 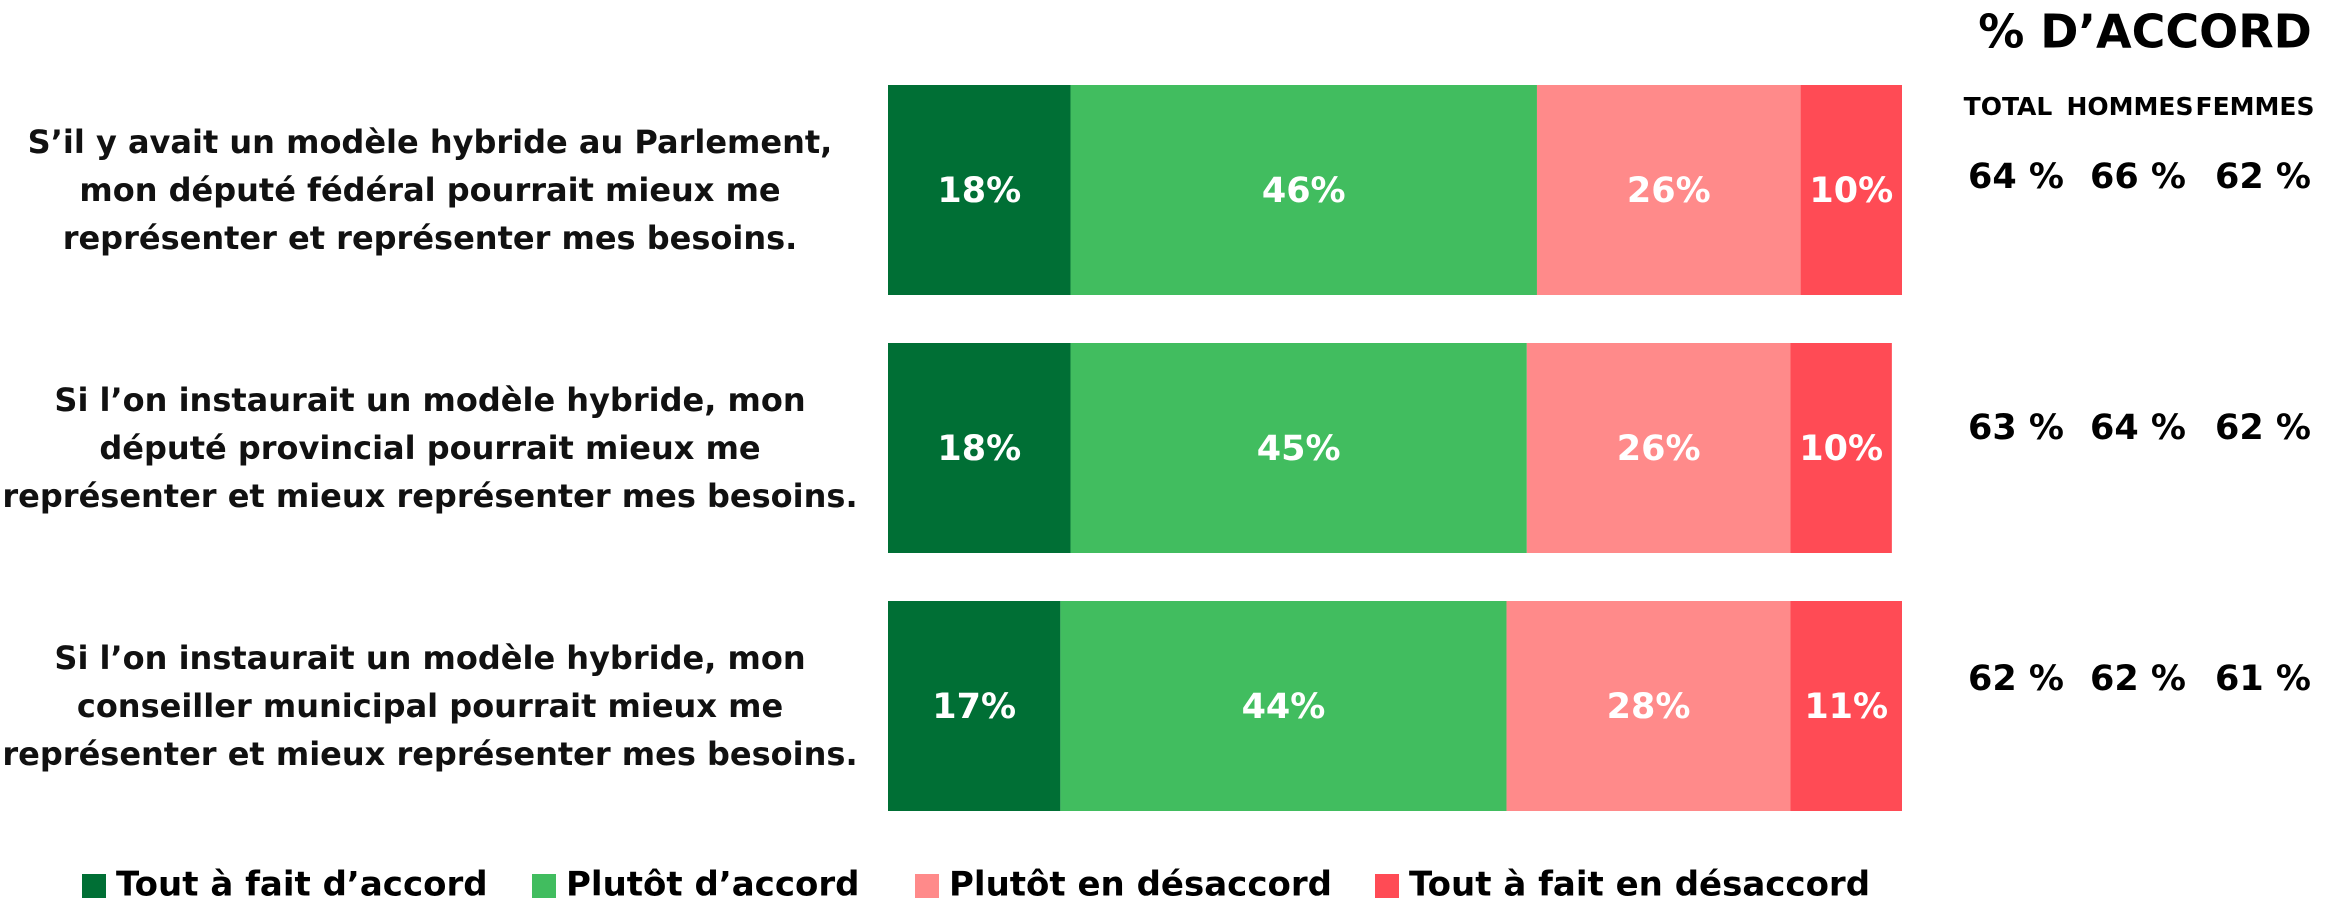 I want to click on bar-value-label: 45%, so click(x=1299, y=449).